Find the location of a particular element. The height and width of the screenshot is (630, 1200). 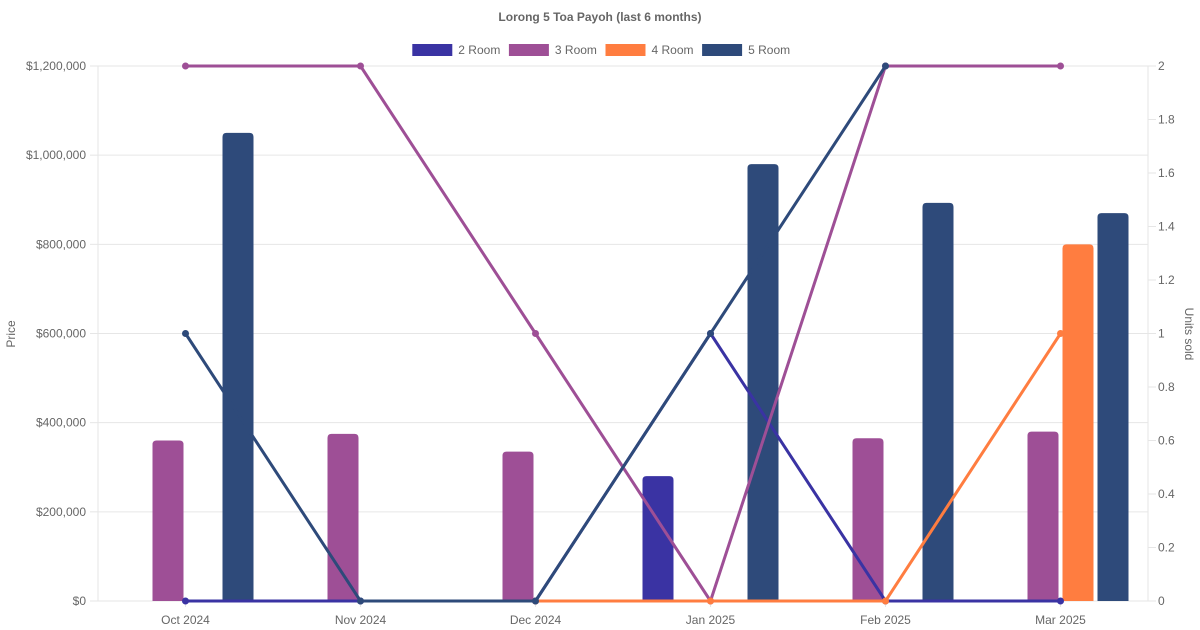

left-tick-label: $400,000 is located at coordinates (61, 423).